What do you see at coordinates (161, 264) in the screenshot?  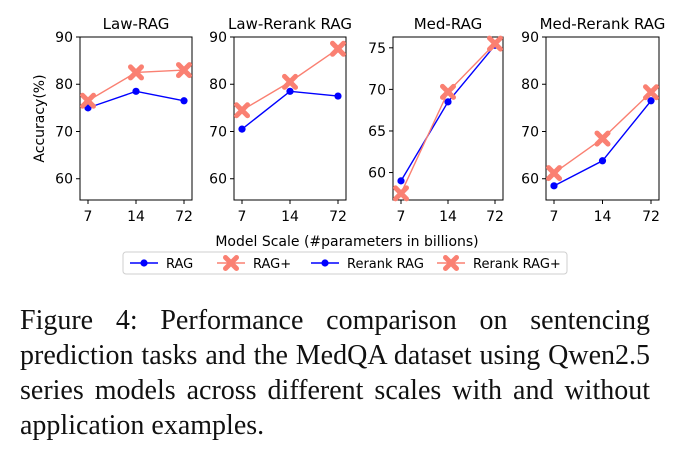 I see `legend-item: RAG` at bounding box center [161, 264].